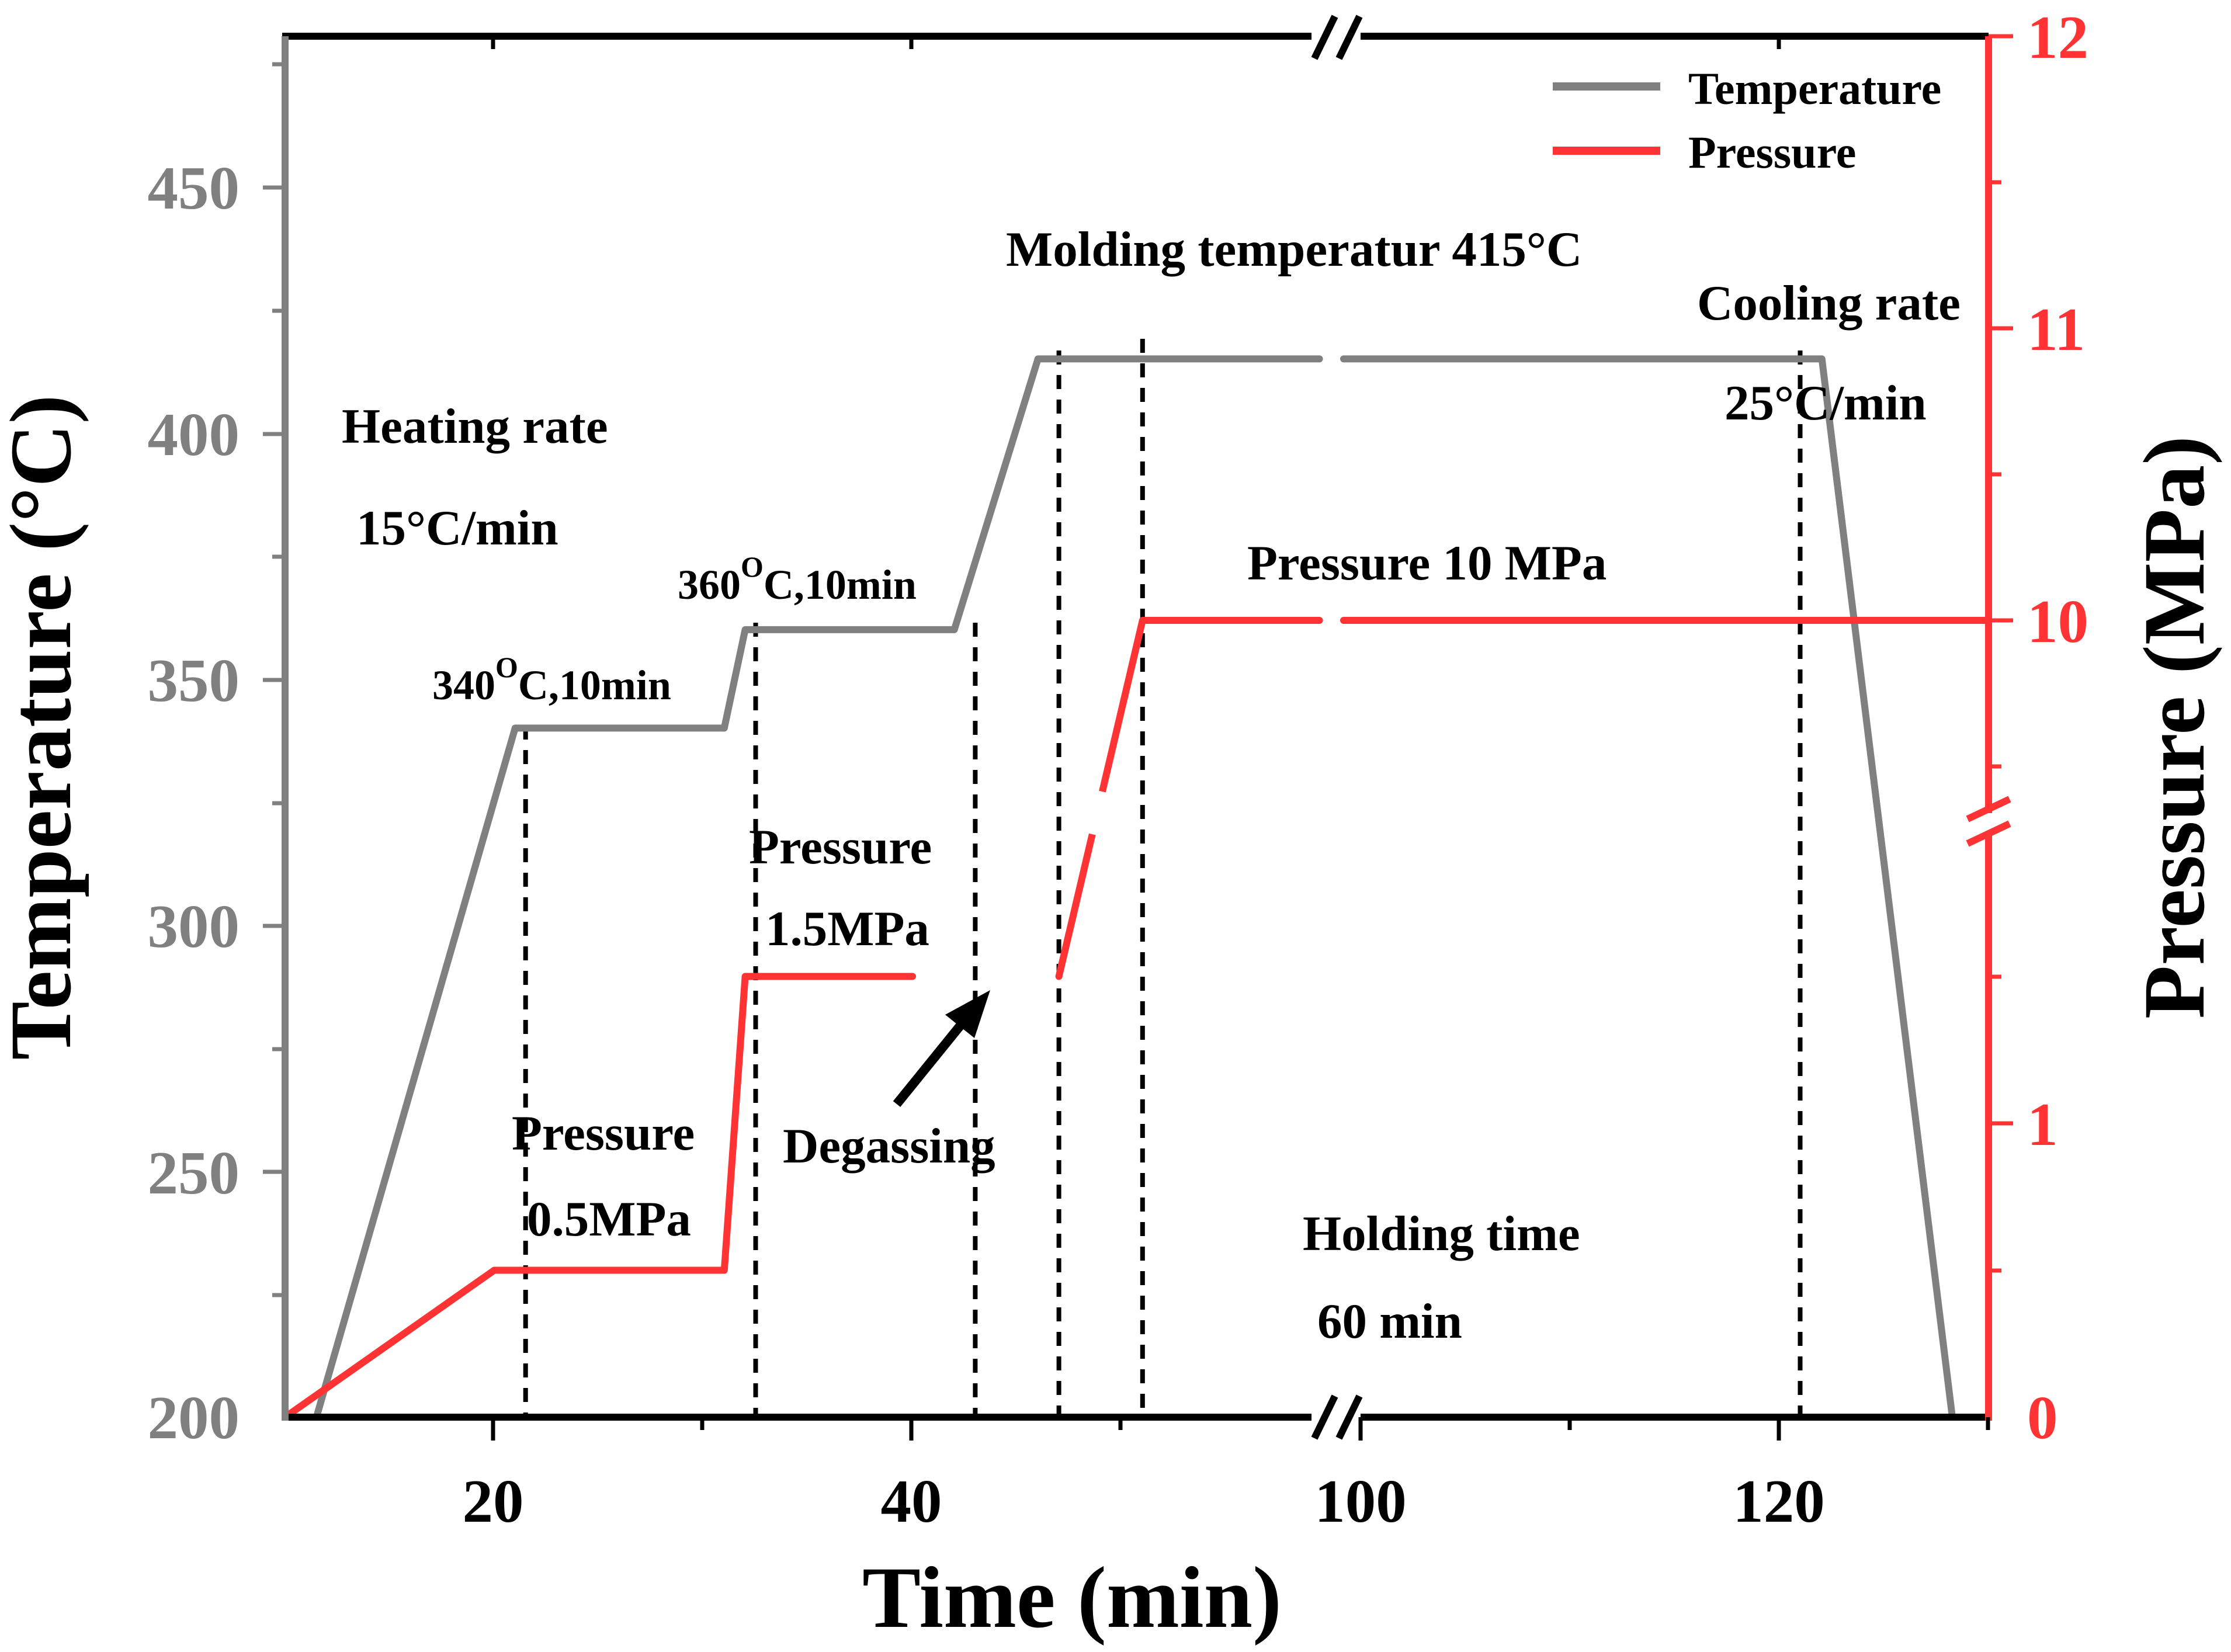 The height and width of the screenshot is (1652, 2231). What do you see at coordinates (2174, 727) in the screenshot?
I see `right-axis-title: Pressure (MPa)` at bounding box center [2174, 727].